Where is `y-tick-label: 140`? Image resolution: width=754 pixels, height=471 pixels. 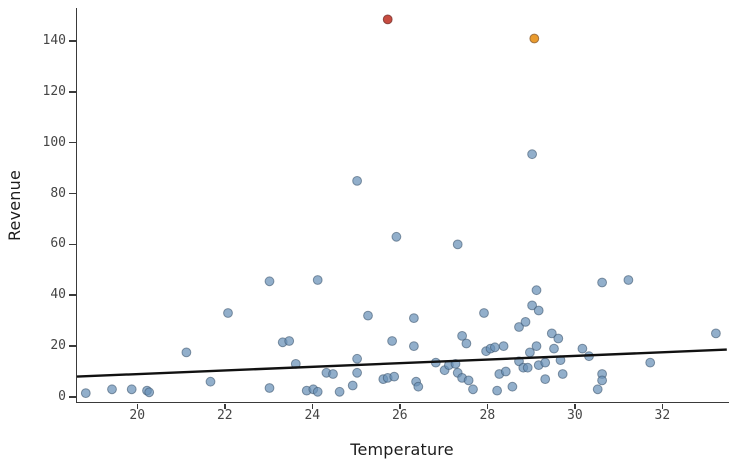
y-tick-label: 140 is located at coordinates (54, 41).